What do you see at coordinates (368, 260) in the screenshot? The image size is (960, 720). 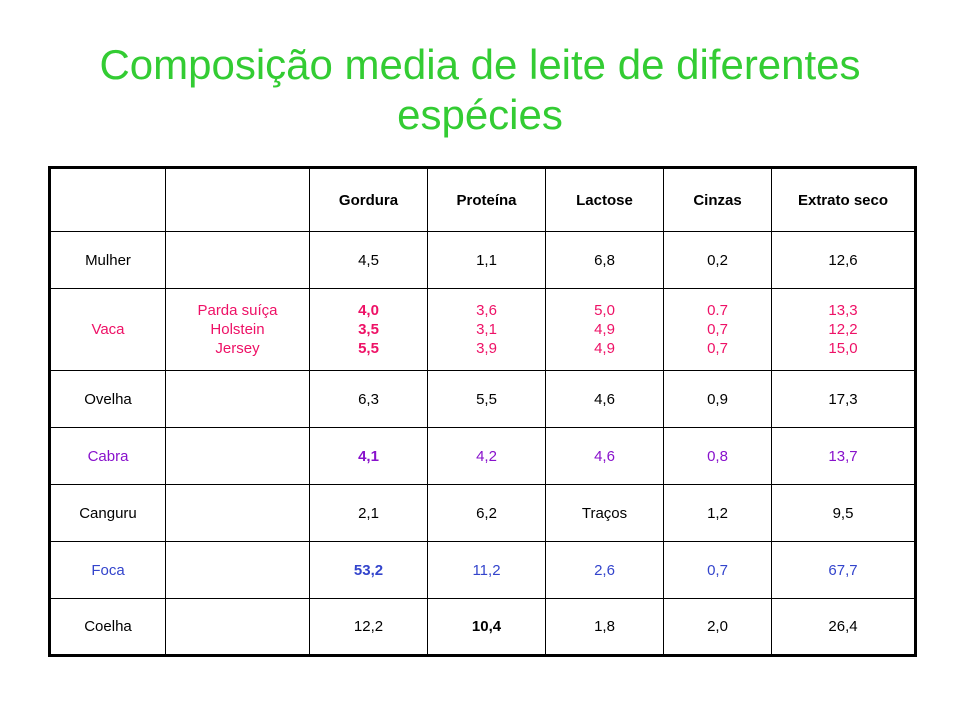 I see `value-cell-gordura: 4,5` at bounding box center [368, 260].